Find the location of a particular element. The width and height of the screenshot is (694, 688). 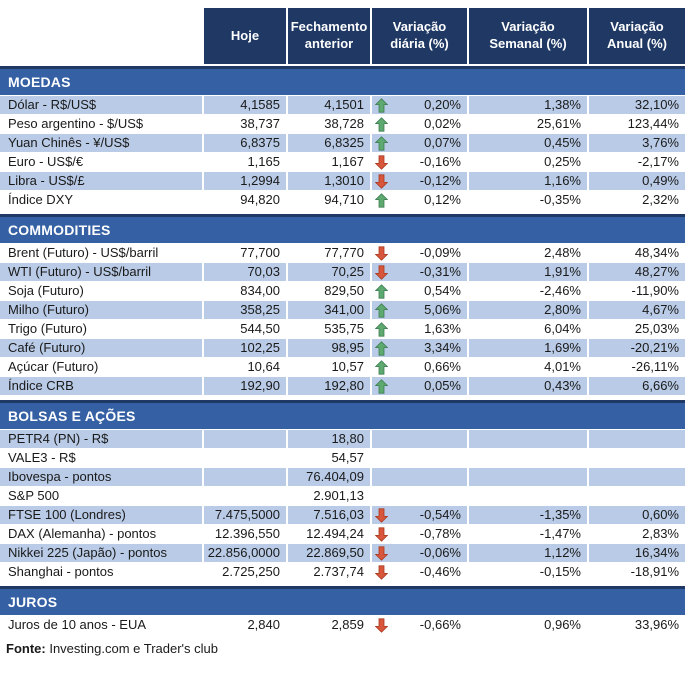

variacao-anual-value: 16,34% is located at coordinates (637, 553).